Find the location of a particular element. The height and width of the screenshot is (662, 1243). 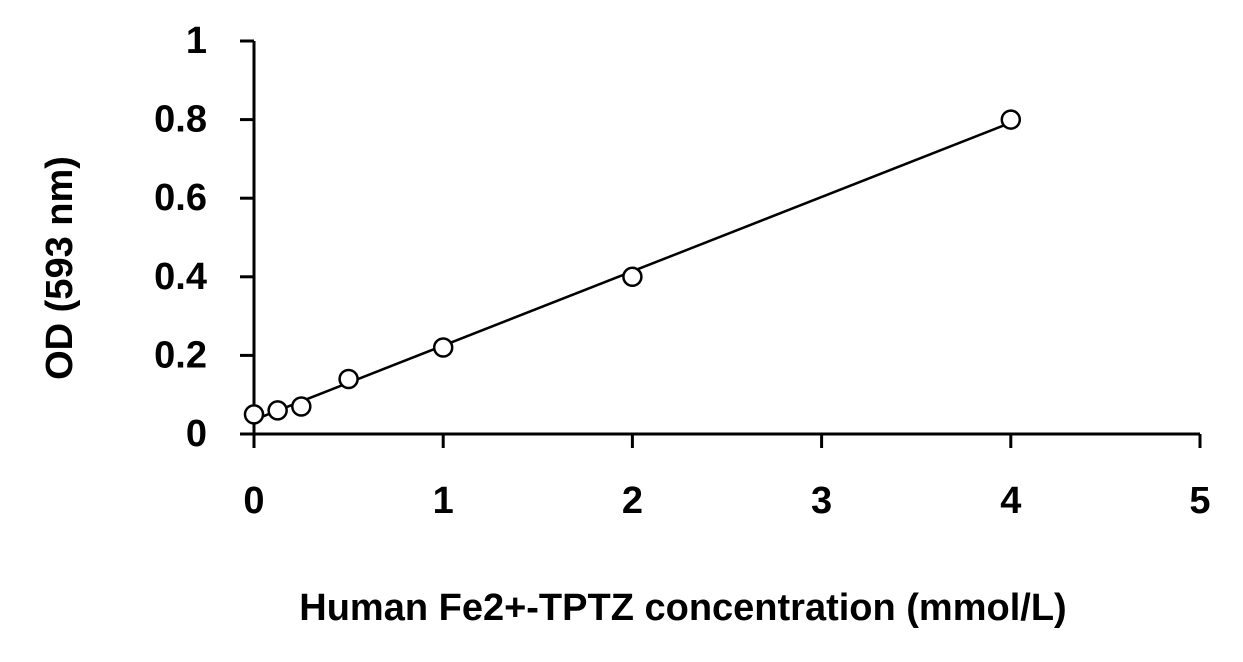

y-tick-label: 0.4 is located at coordinates (180, 277).